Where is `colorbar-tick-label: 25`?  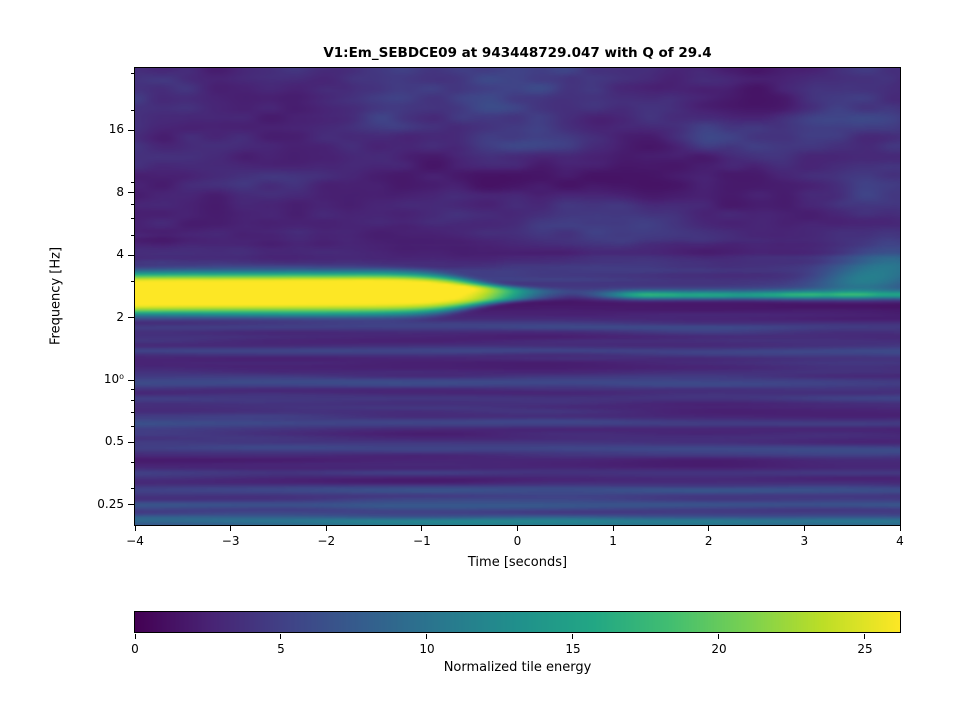
colorbar-tick-label: 25 is located at coordinates (865, 649).